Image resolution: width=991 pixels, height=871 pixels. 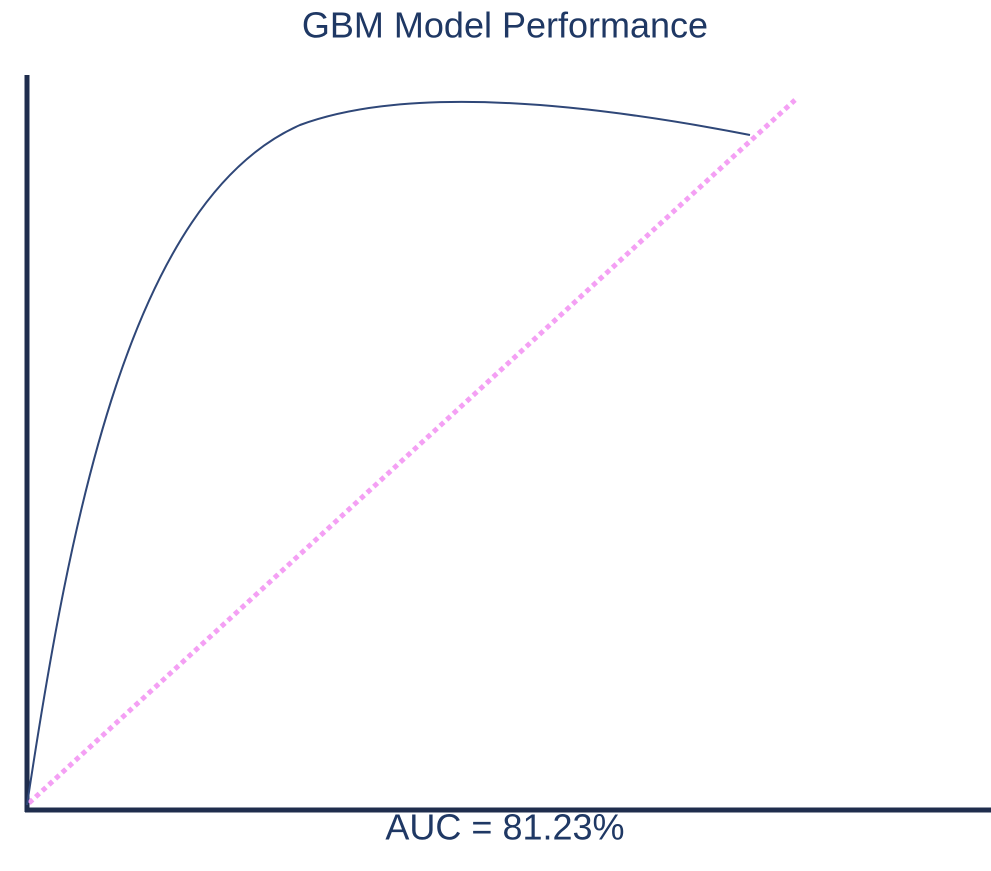 What do you see at coordinates (505, 25) in the screenshot?
I see `title: GBM Model Performance` at bounding box center [505, 25].